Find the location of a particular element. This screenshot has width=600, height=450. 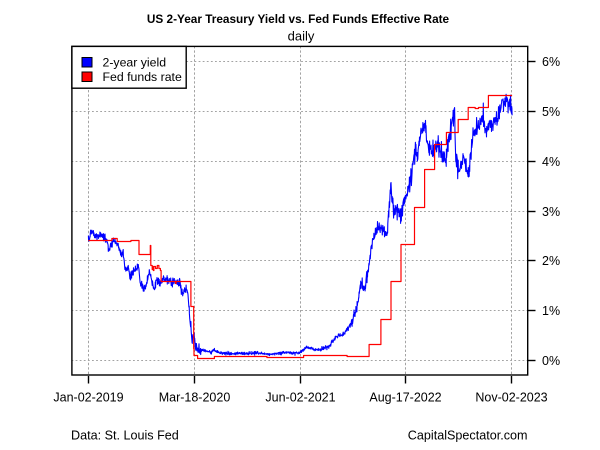

svg-text: 0% is located at coordinates (551, 361).